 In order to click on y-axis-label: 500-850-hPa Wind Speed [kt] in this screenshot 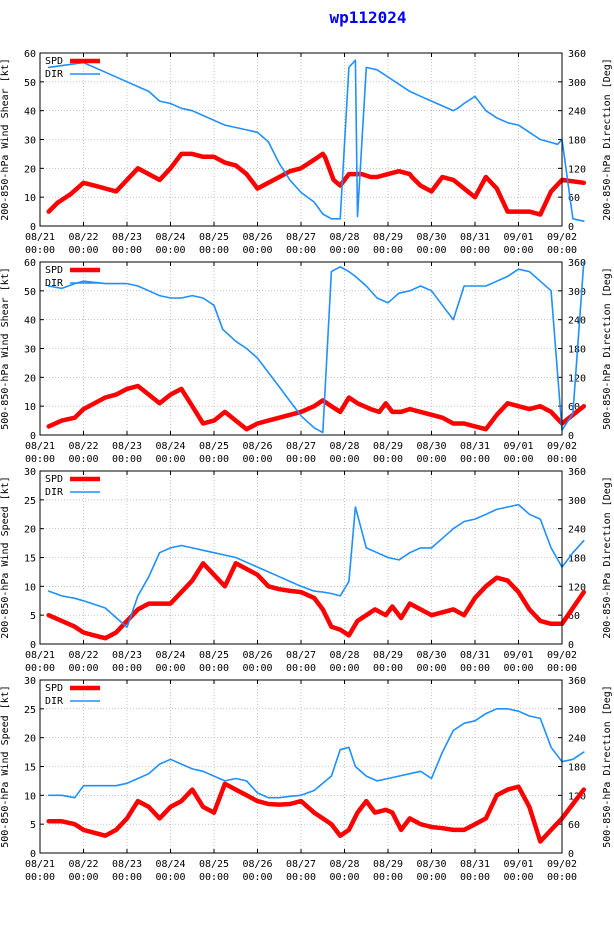, I will do `click(5, 766)`.